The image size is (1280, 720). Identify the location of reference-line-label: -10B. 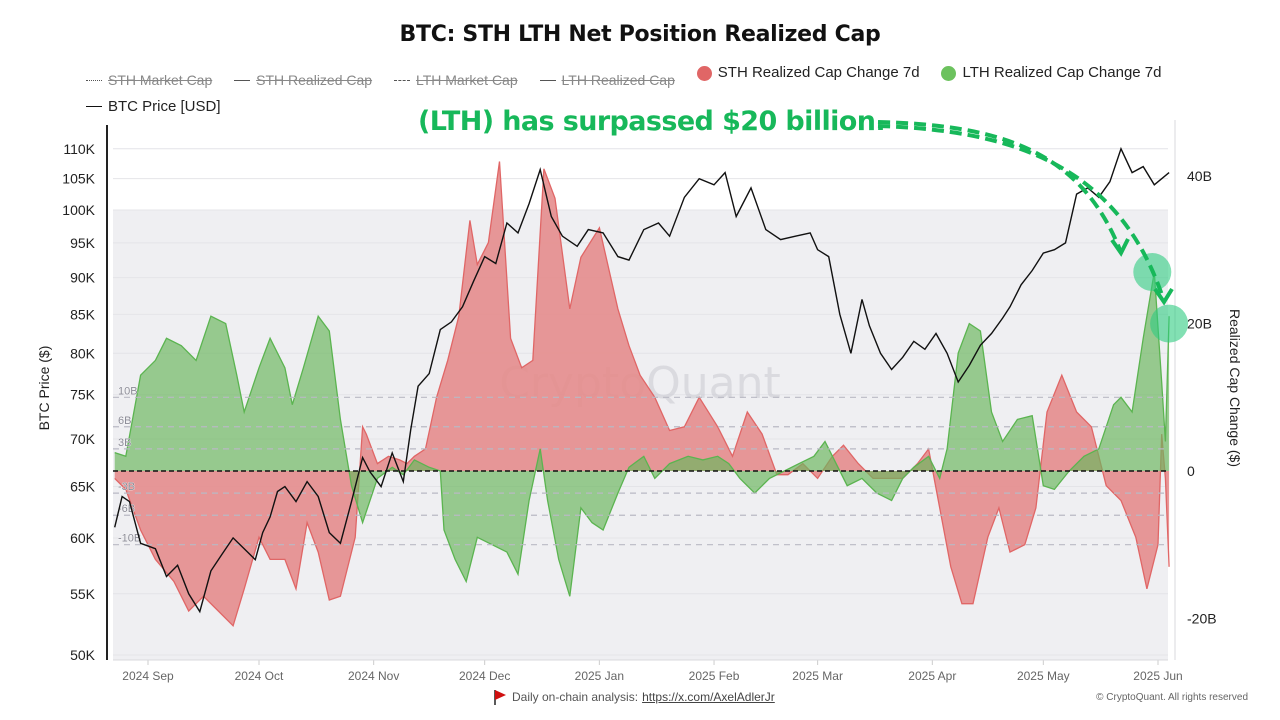
(129, 539).